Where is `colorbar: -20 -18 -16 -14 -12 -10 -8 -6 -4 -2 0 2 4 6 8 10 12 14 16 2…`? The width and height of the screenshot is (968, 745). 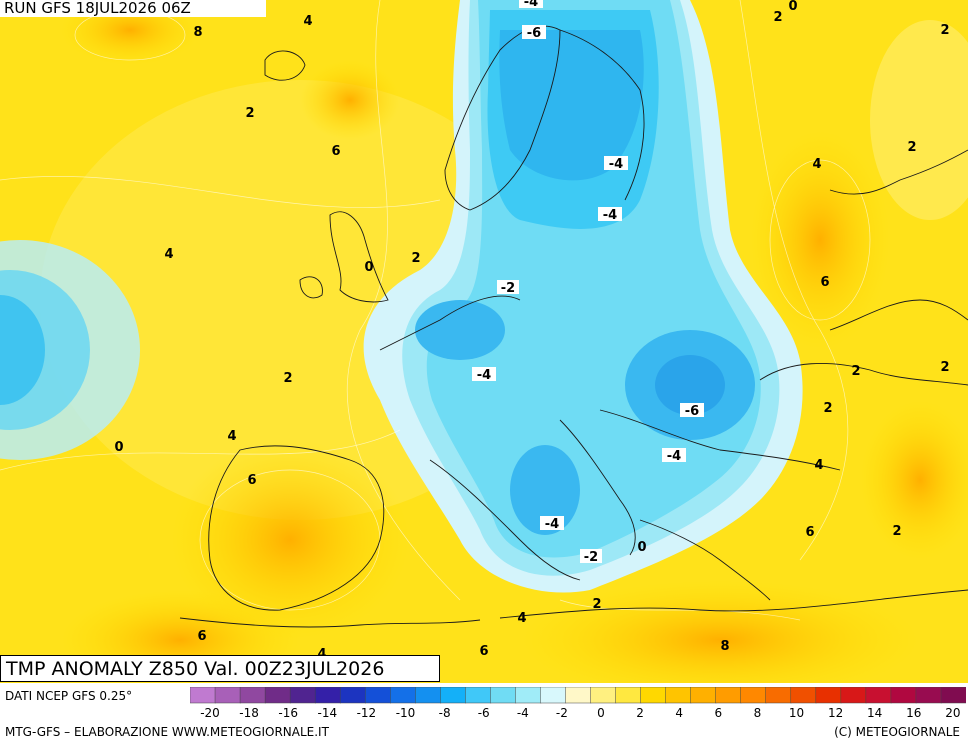
colorbar: -20 -18 -16 -14 -12 -10 -8 -6 -4 -2 0 2 4 6 8 10 12 14 16 2… is located at coordinates (578, 703).